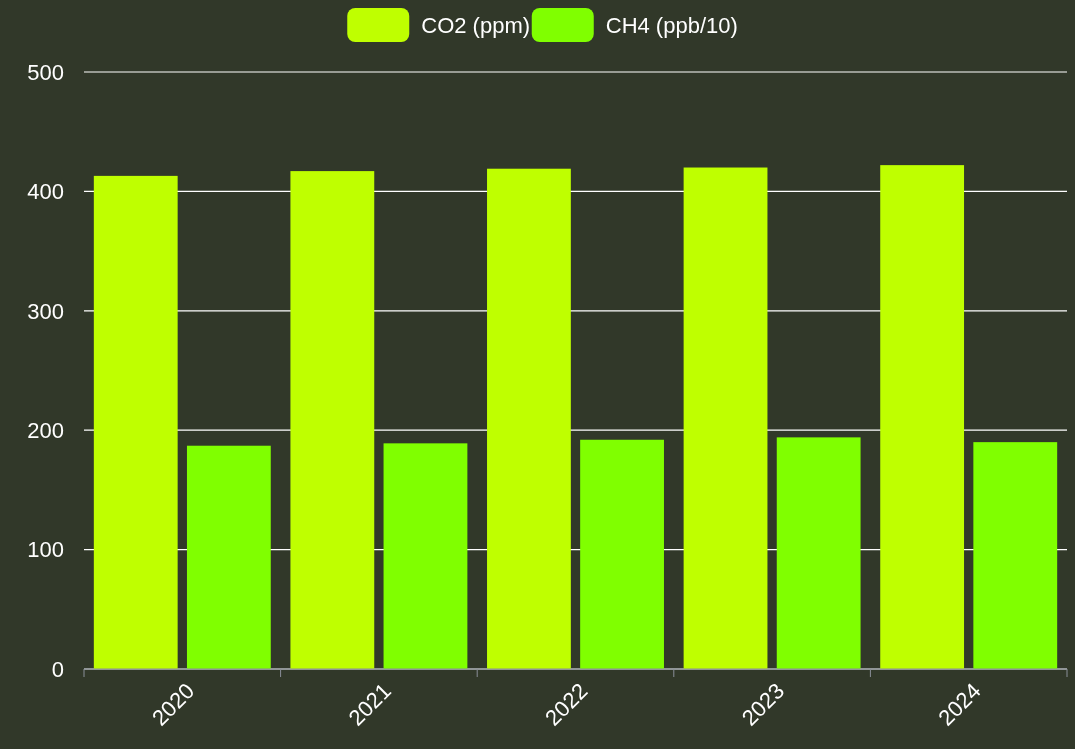 The image size is (1075, 749). I want to click on legend-label: CH4 (ppb/10), so click(671, 25).